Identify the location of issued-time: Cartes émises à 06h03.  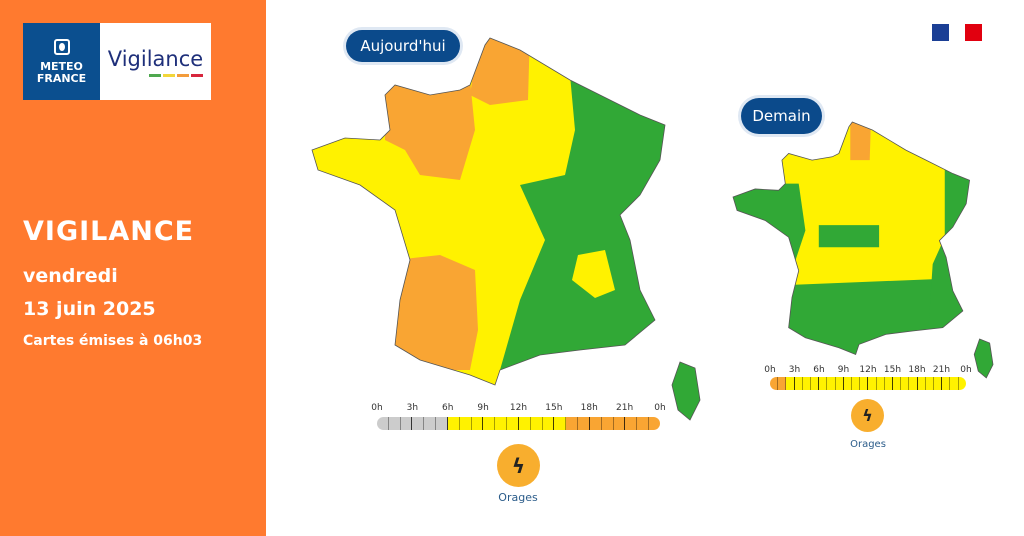
(113, 341).